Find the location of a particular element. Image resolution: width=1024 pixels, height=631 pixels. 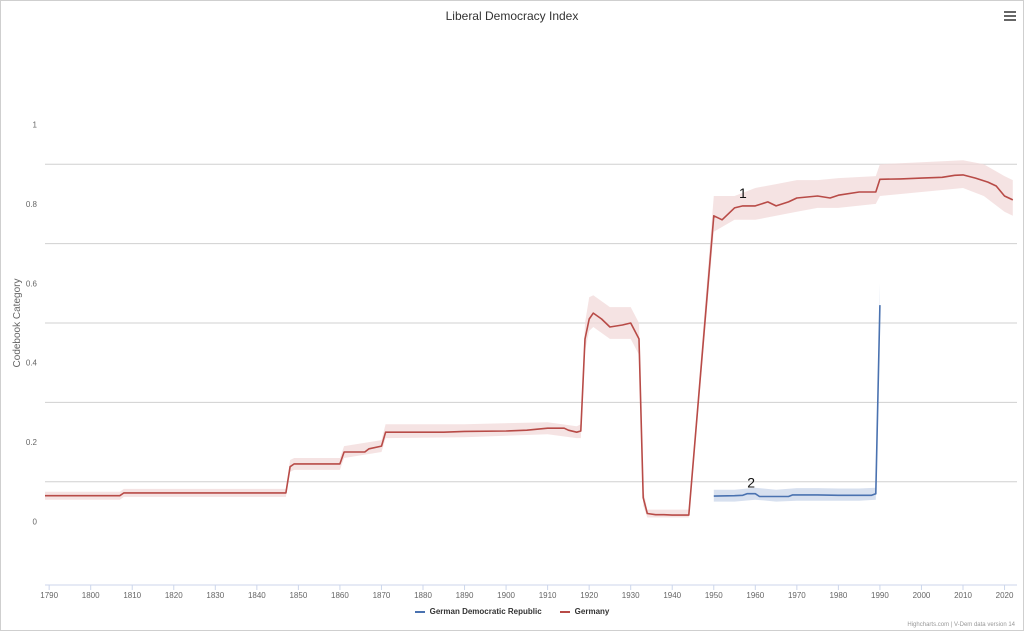

x-tick-label-1840: 1840 is located at coordinates (257, 595).